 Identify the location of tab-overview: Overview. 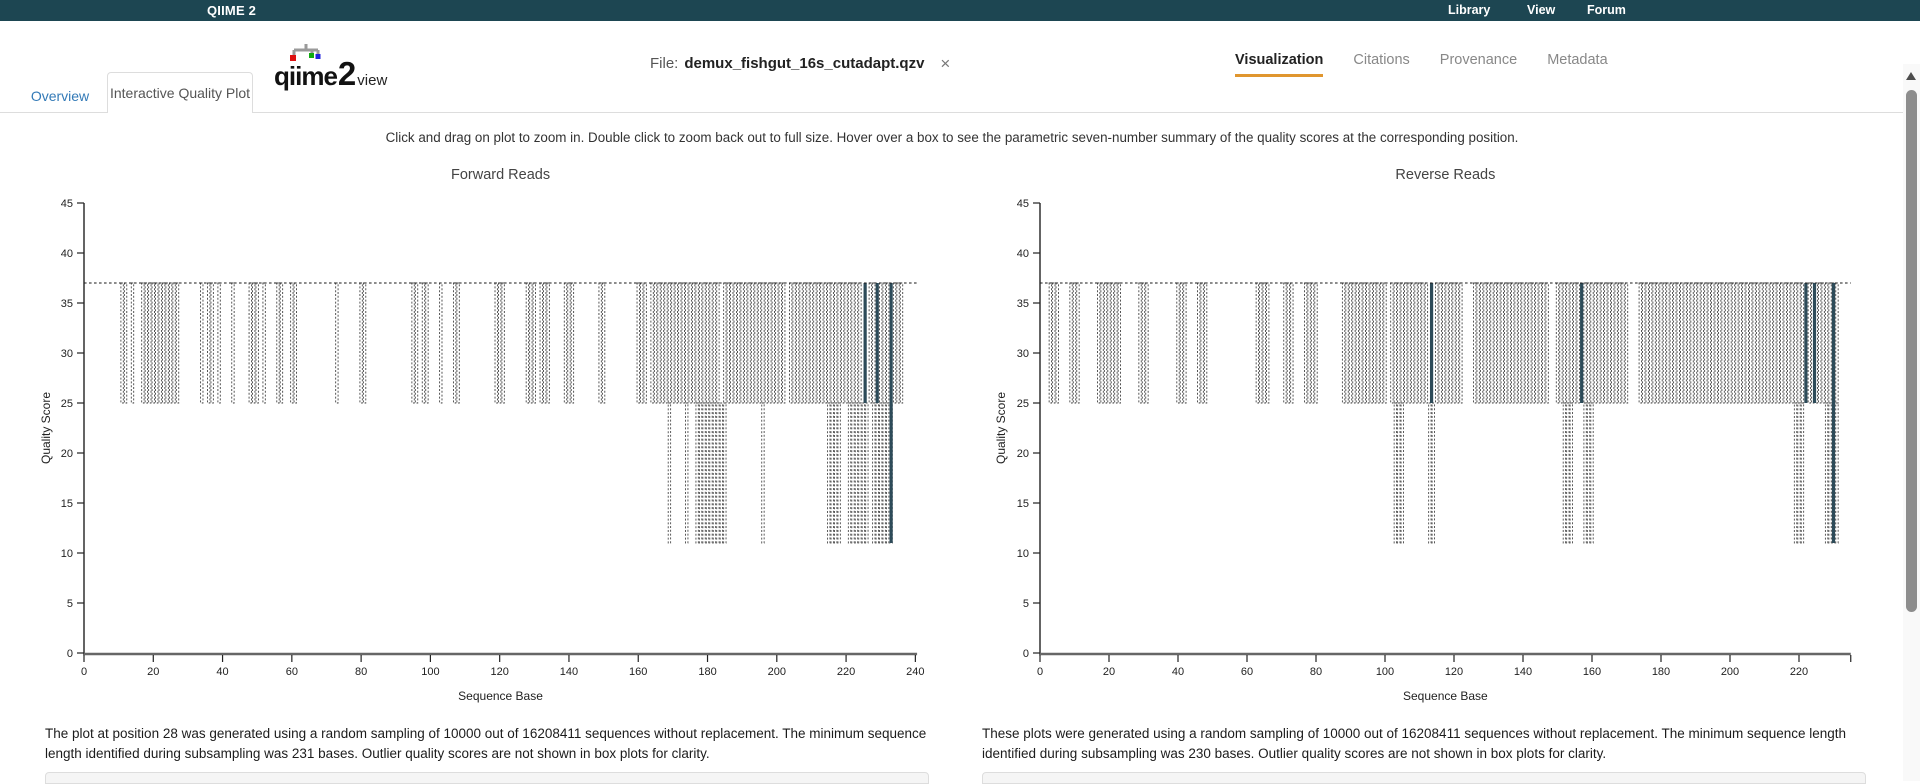
(60, 96).